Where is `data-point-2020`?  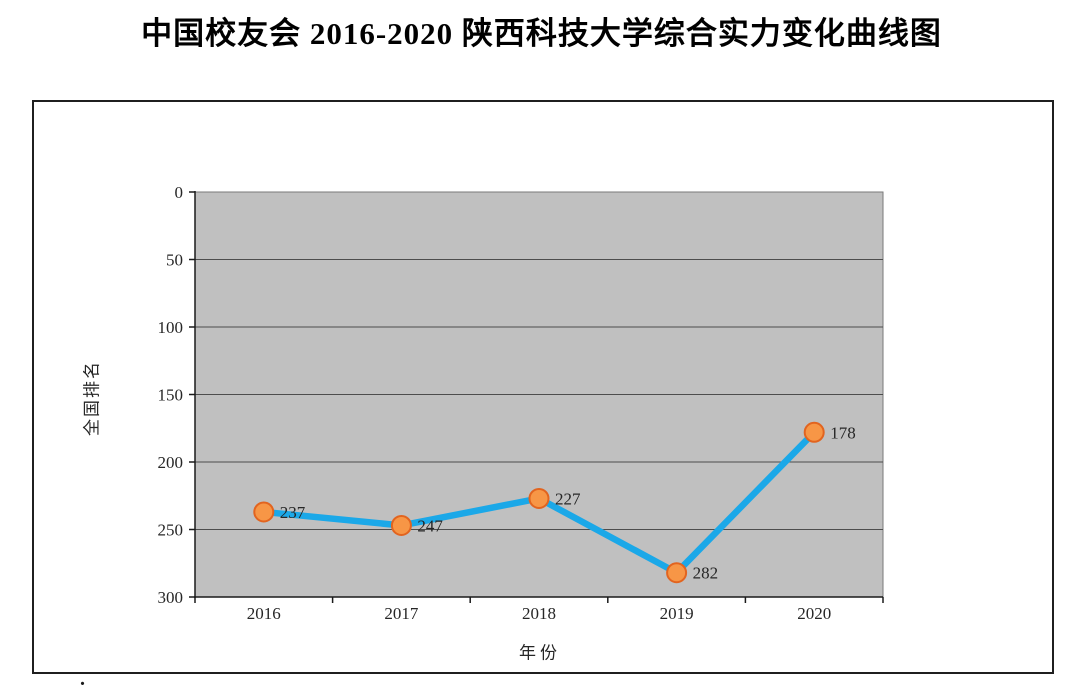 data-point-2020 is located at coordinates (814, 432).